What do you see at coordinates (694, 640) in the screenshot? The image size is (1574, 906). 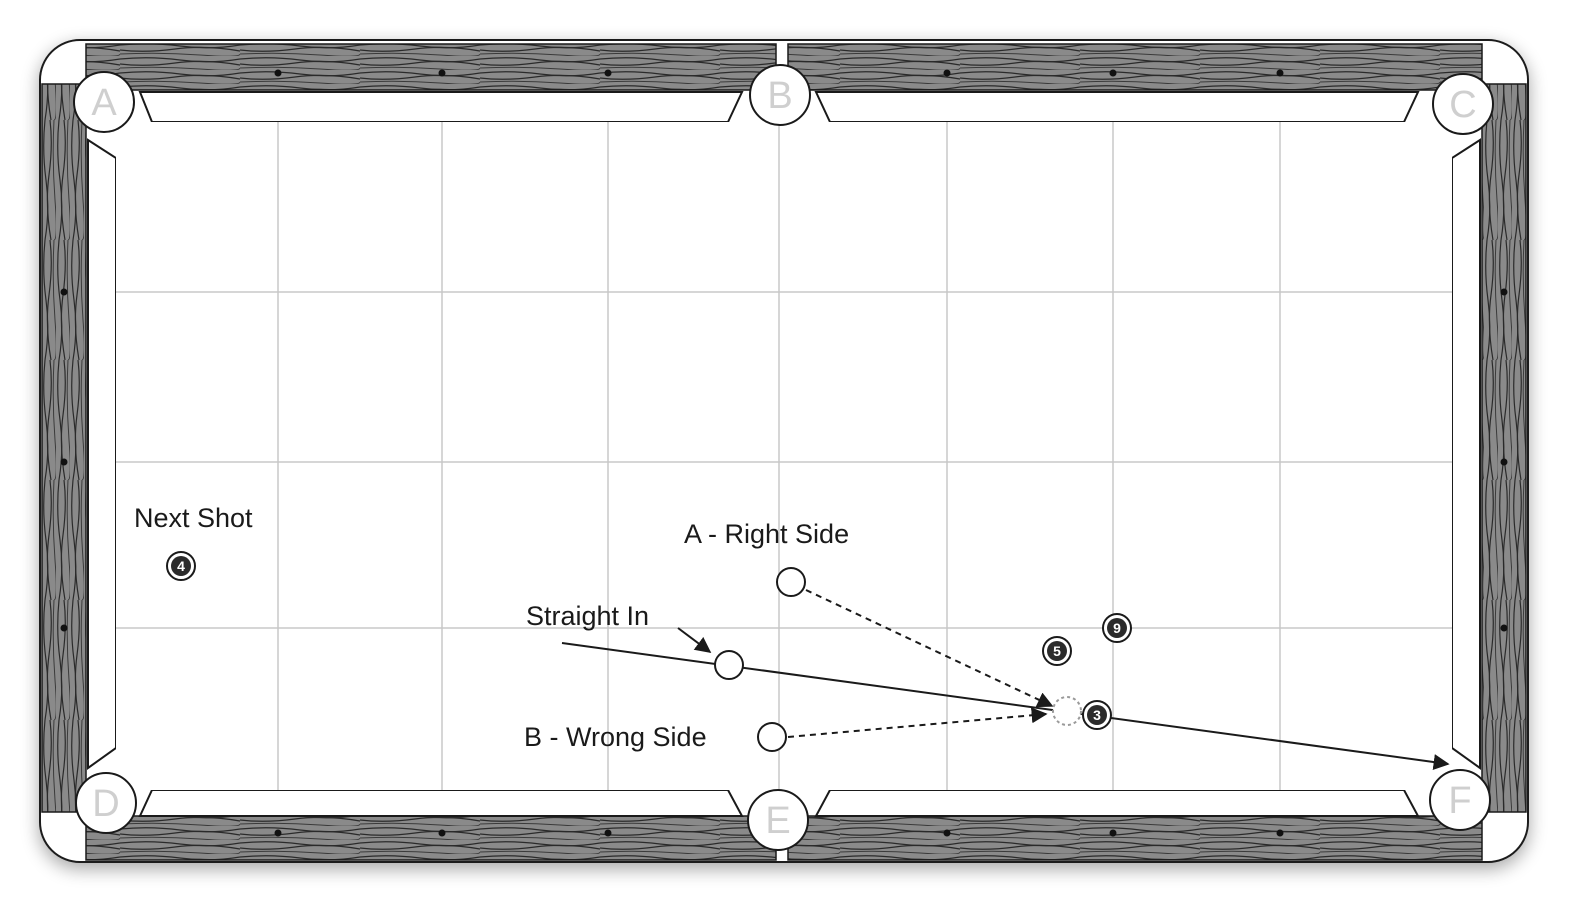 I see `straight-in-pointer` at bounding box center [694, 640].